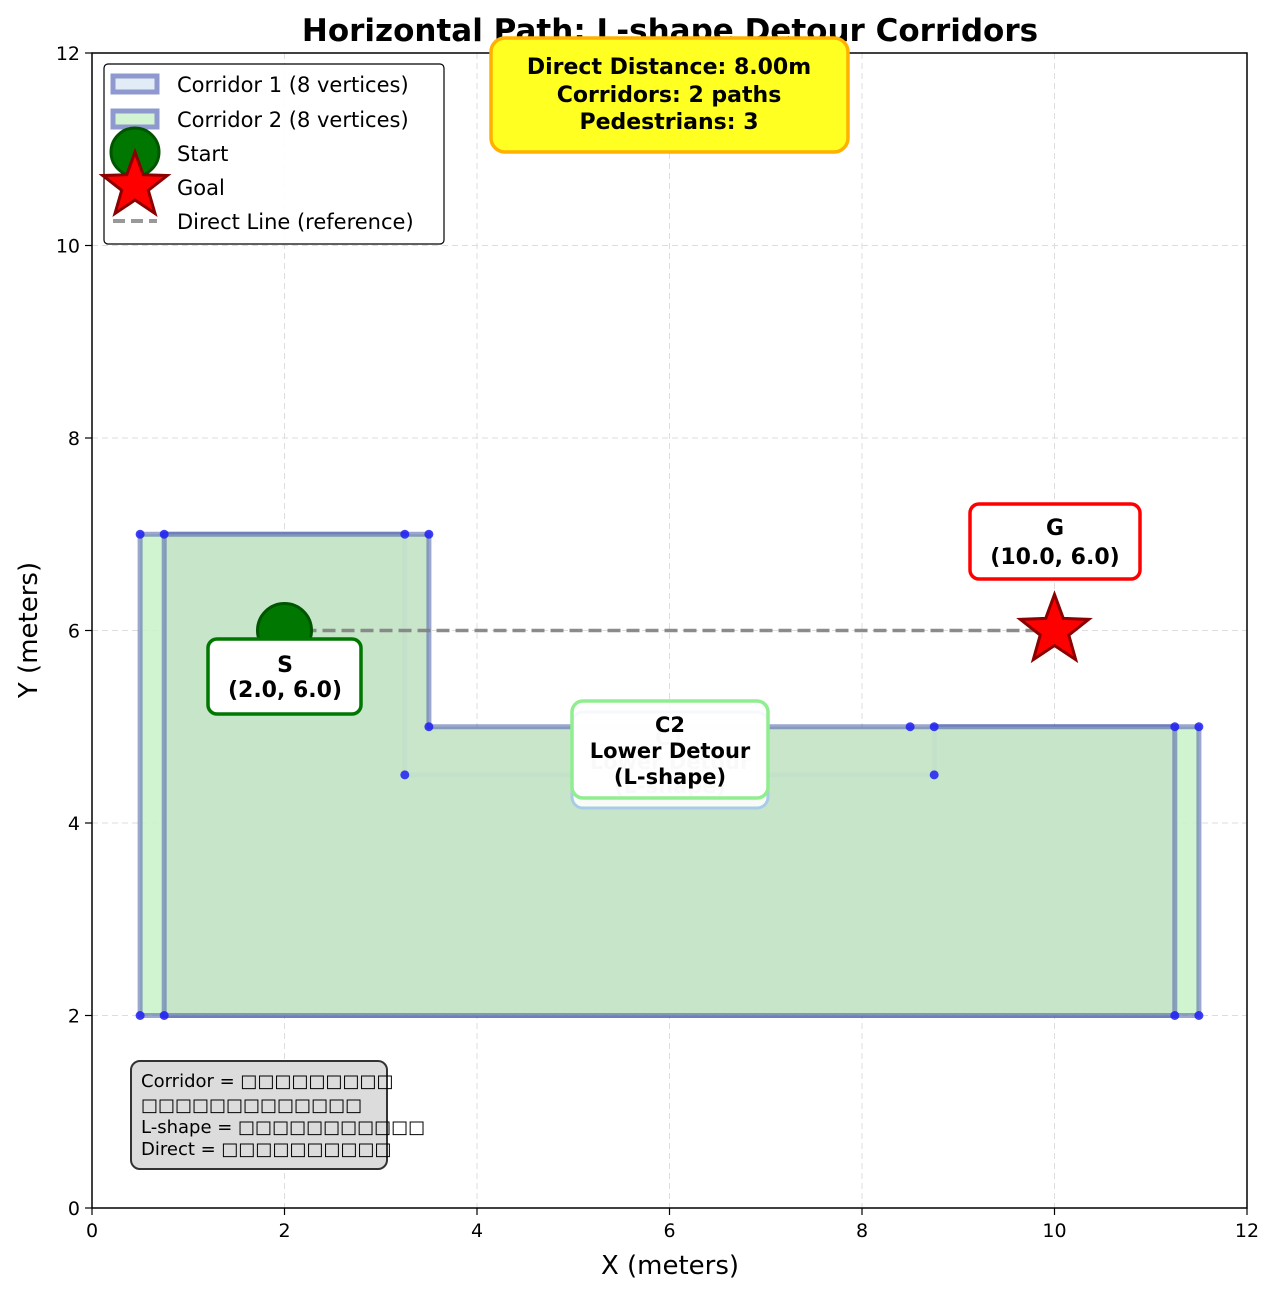 Image resolution: width=1275 pixels, height=1294 pixels. Describe the element at coordinates (68, 54) in the screenshot. I see `y-tick-label: 12` at that location.